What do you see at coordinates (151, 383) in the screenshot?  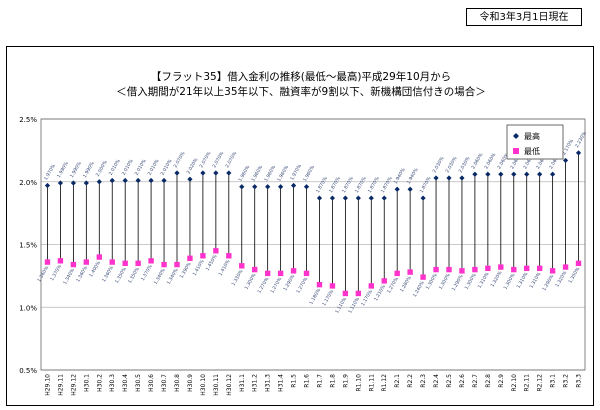 I see `x-tick-label: H30.6` at bounding box center [151, 383].